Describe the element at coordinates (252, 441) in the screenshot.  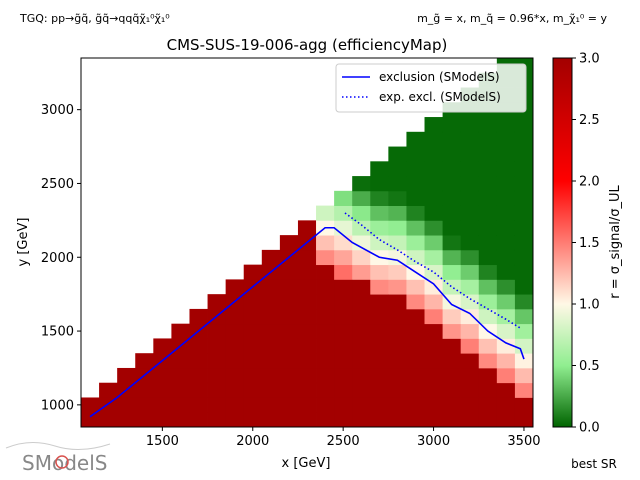
I see `x-tick-label: 2000` at that location.